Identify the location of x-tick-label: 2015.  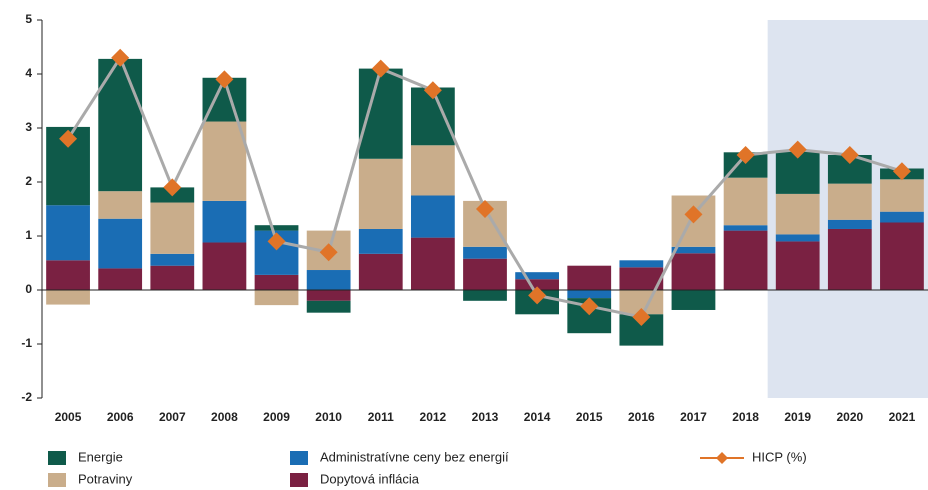
(589, 417).